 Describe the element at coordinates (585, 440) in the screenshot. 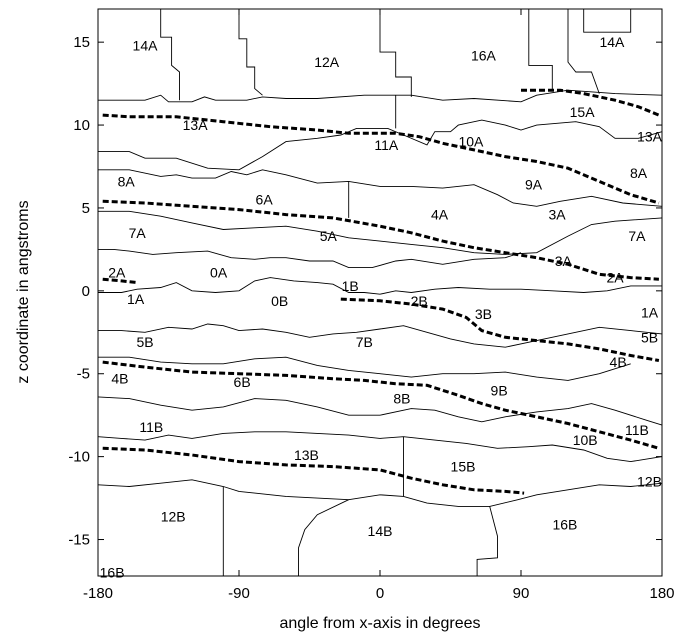

I see `region-label: 10B` at that location.